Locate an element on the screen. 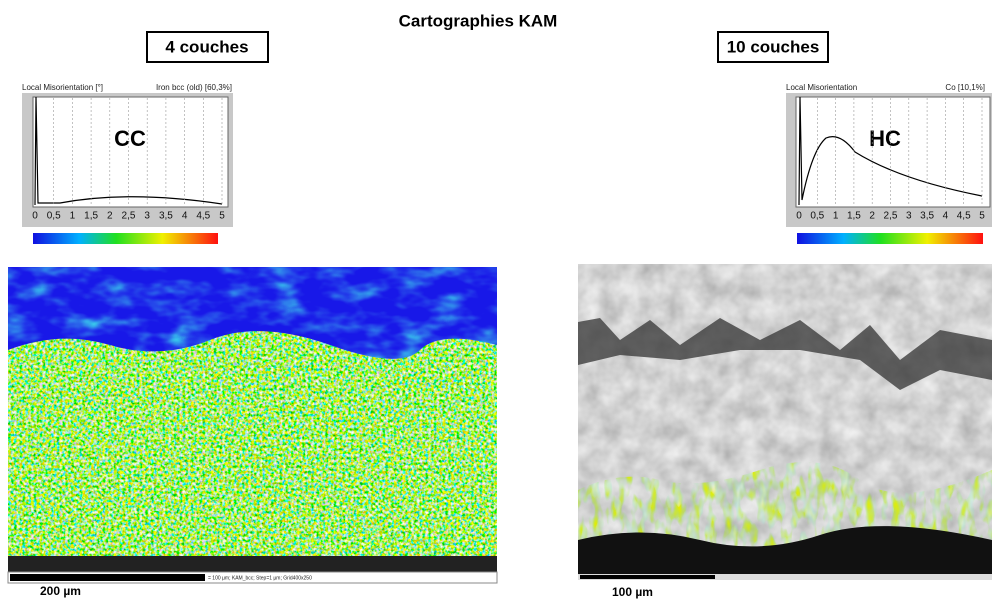 The width and height of the screenshot is (992, 608). scale-label: 100 µm is located at coordinates (632, 592).